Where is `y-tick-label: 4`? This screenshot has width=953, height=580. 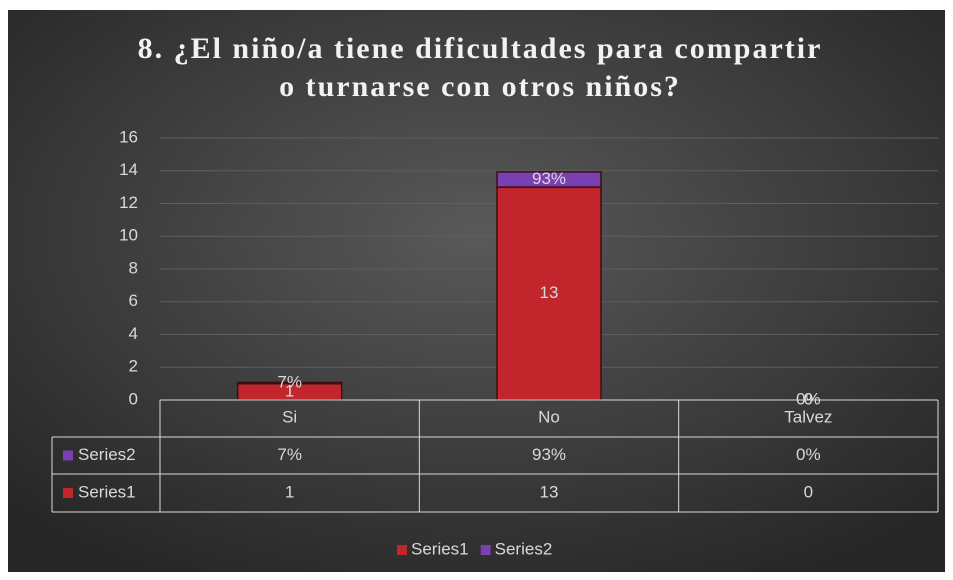 y-tick-label: 4 is located at coordinates (133, 333).